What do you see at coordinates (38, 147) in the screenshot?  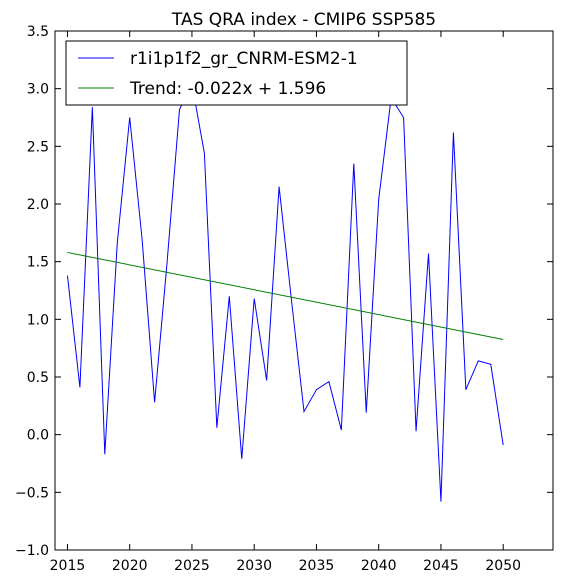 I see `y-tick-label: 2.5` at bounding box center [38, 147].